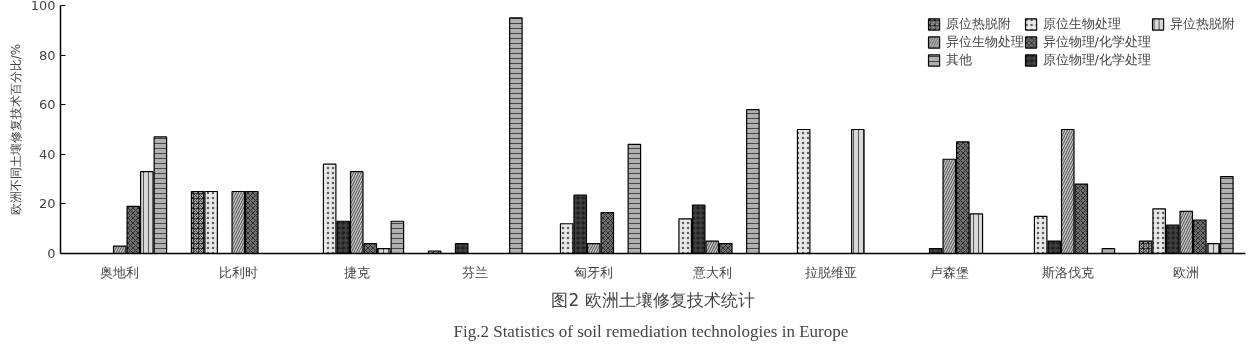  What do you see at coordinates (984, 42) in the screenshot?
I see `legend-label: 异位生物处理` at bounding box center [984, 42].